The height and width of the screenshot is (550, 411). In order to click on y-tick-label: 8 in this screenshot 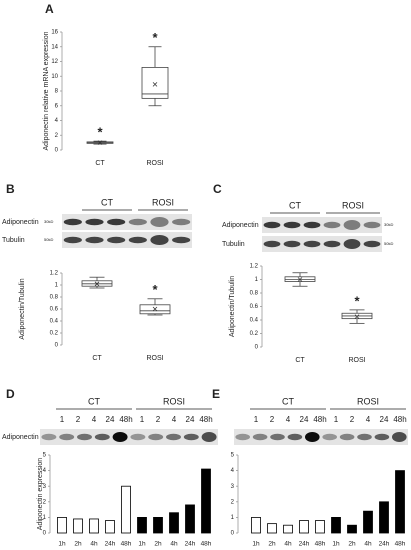, I will do `click(57, 92)`.